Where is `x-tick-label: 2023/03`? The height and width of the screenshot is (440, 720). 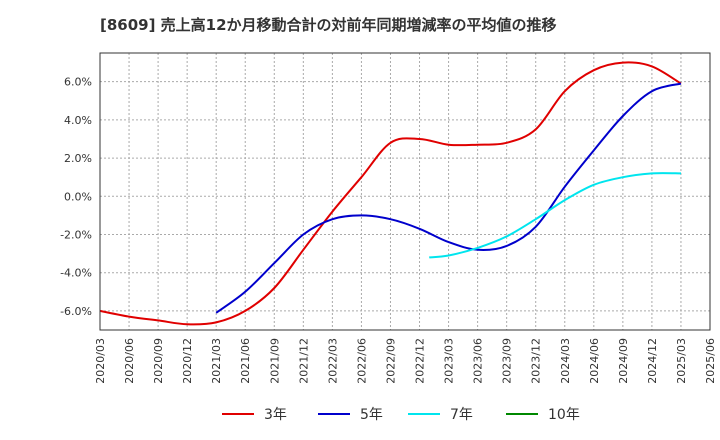
x-tick-label: 2023/03 is located at coordinates (449, 361).